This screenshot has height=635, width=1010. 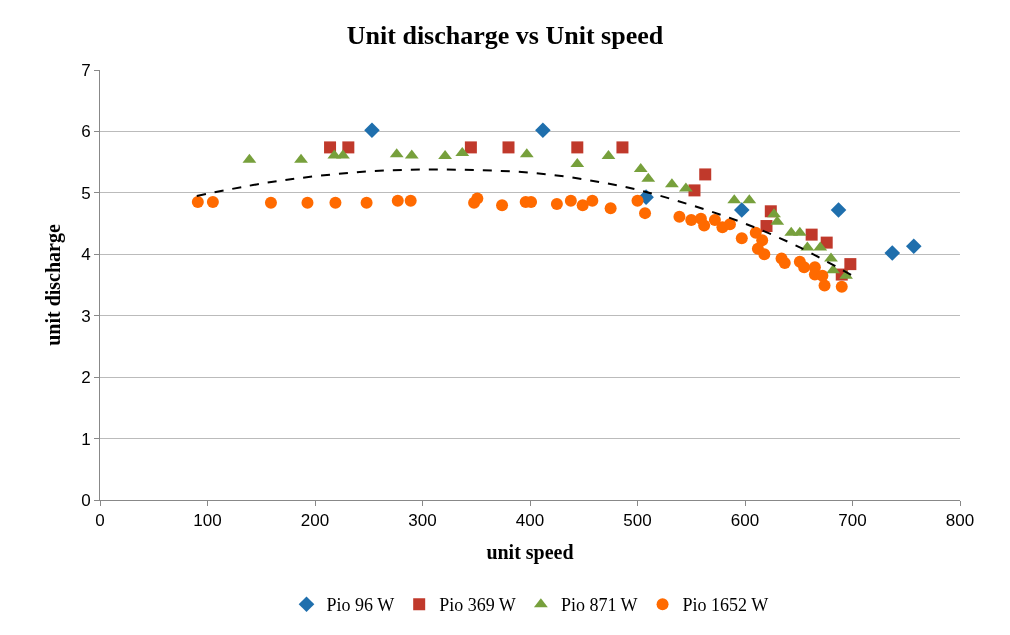 I want to click on y-tick-label: 1, so click(x=86, y=439).